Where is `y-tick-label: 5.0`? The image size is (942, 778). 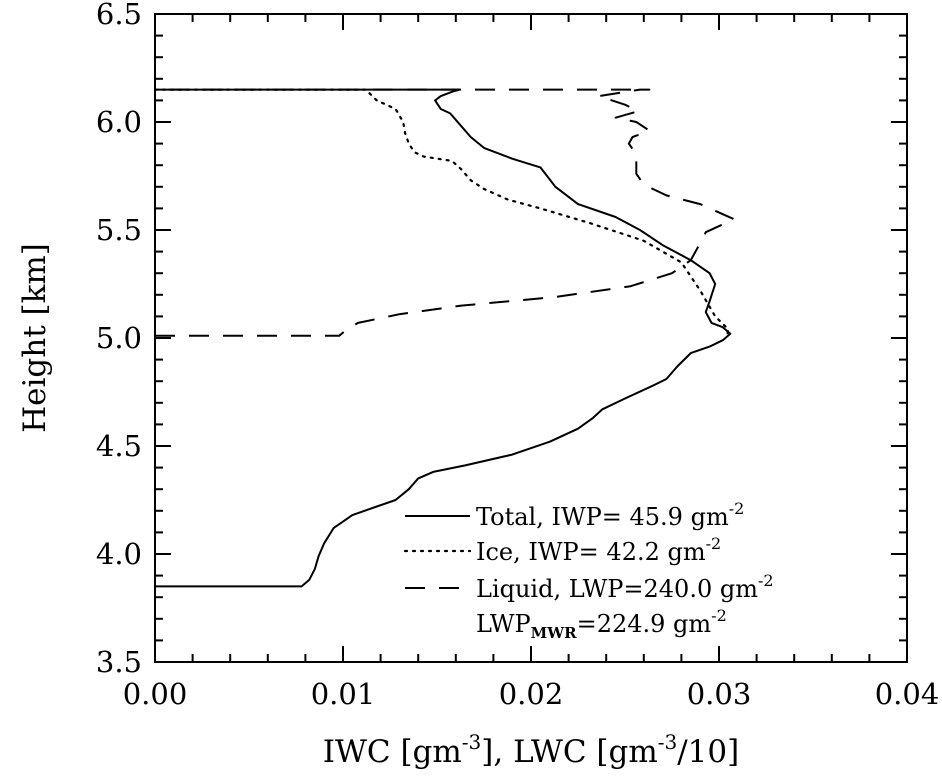
y-tick-label: 5.0 is located at coordinates (119, 338).